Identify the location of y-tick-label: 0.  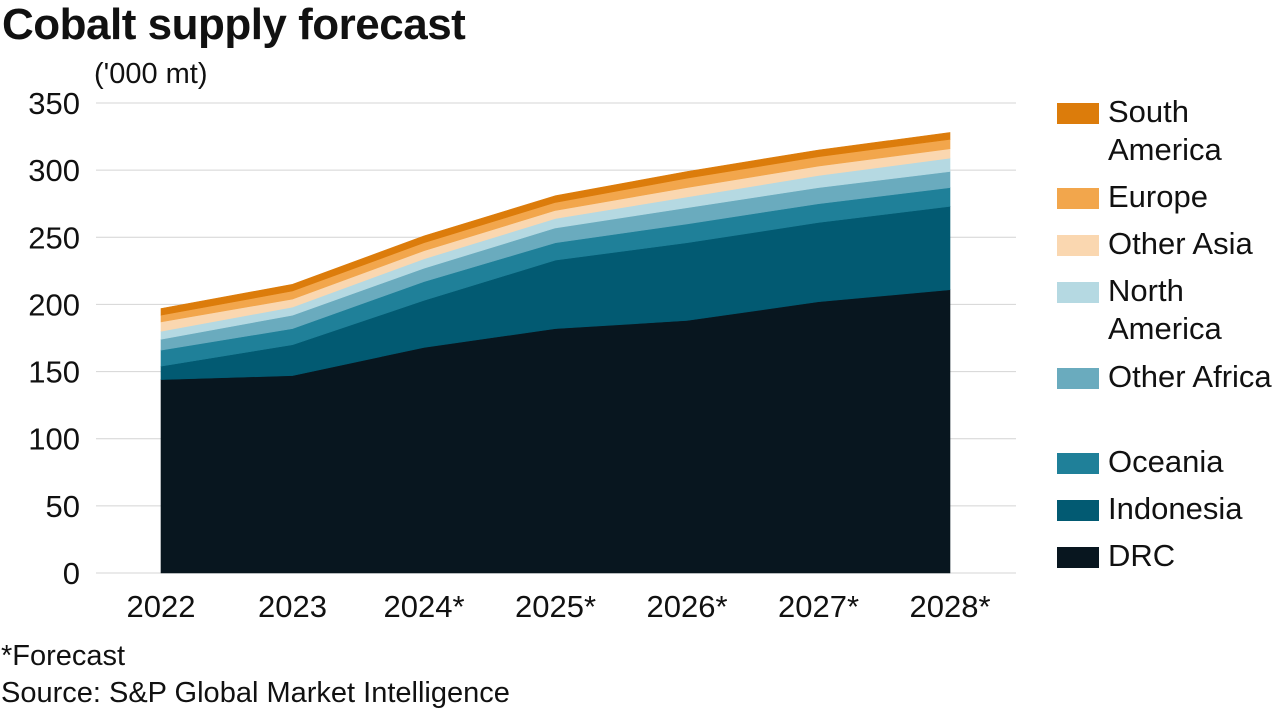
(71, 573).